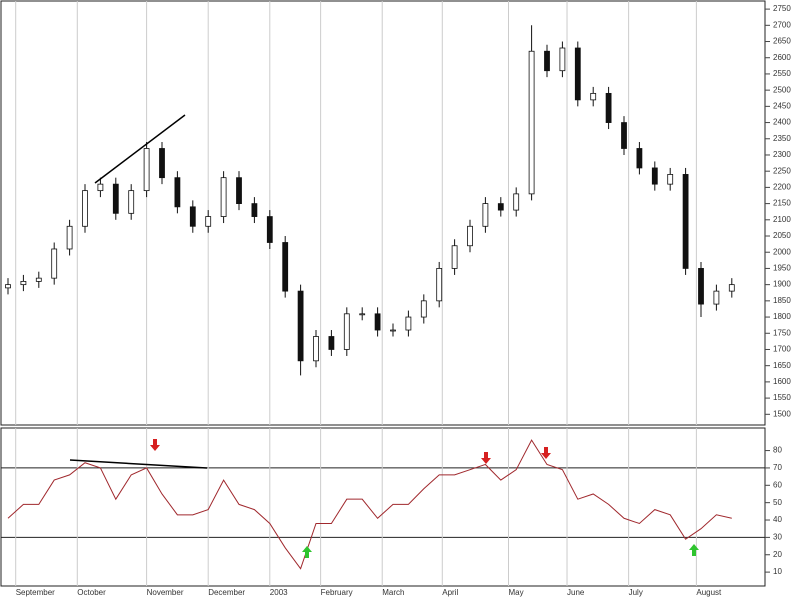  What do you see at coordinates (576, 592) in the screenshot?
I see `x-tick-label: June` at bounding box center [576, 592].